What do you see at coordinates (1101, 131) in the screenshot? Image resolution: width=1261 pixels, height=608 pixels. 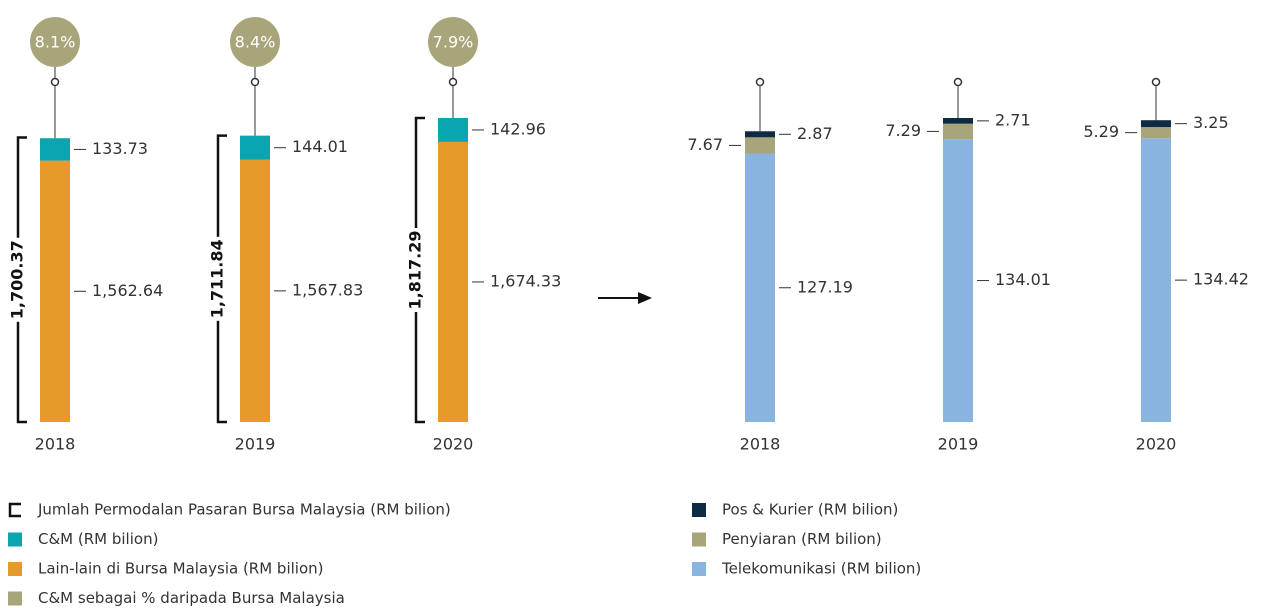 I see `value-label: 5.29` at bounding box center [1101, 131].